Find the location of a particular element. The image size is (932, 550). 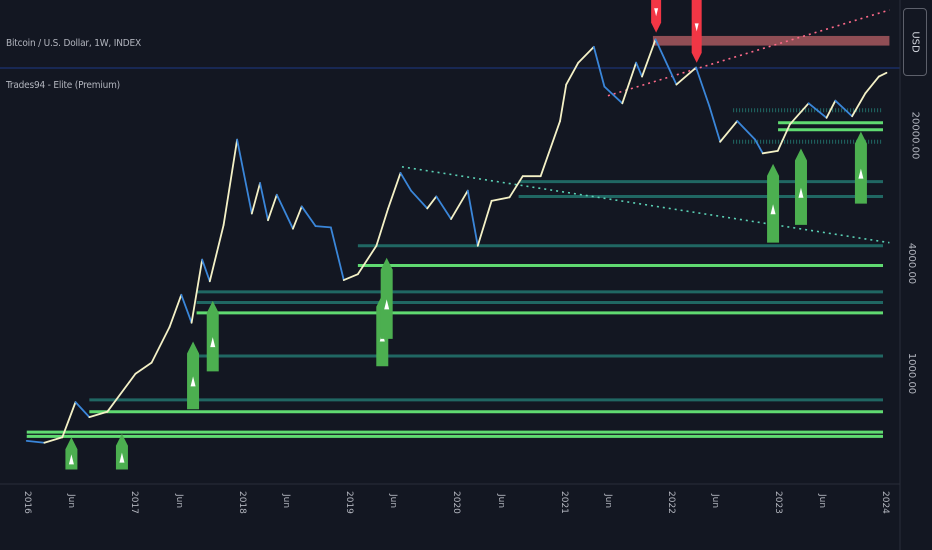

y-tick-label: 4000.00 is located at coordinates (912, 263).